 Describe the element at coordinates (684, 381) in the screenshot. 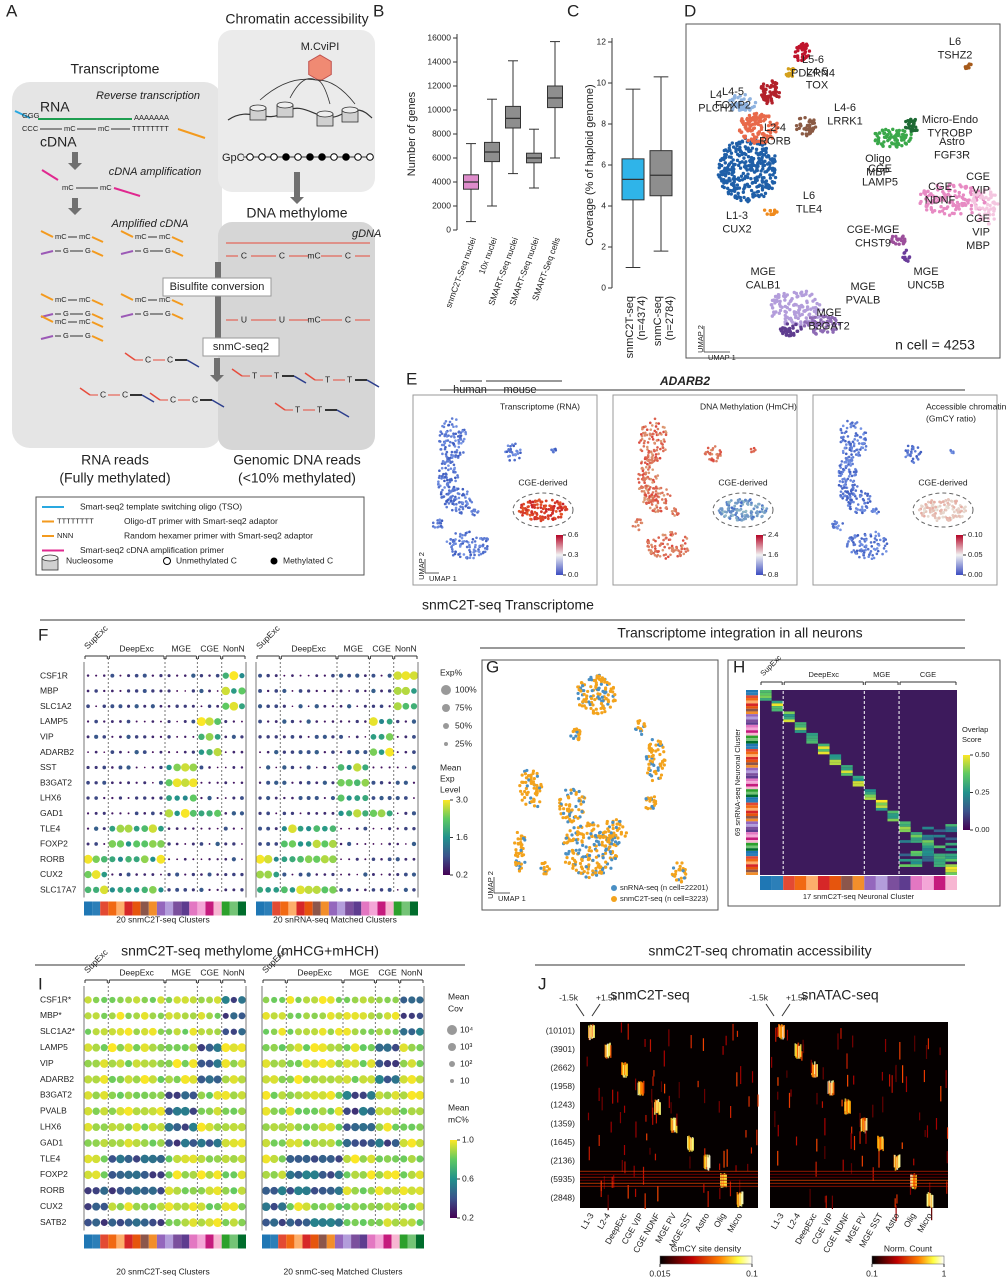

I see `gene-title: ADARB2` at that location.